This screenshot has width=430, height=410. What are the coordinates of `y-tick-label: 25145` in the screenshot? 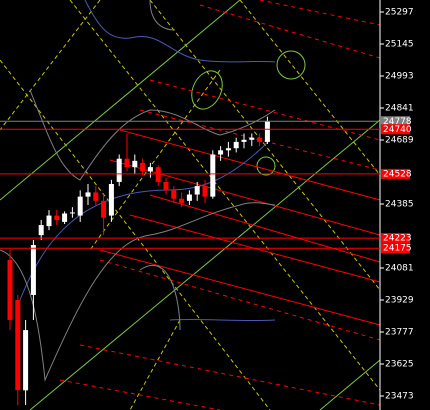 It's located at (399, 45).